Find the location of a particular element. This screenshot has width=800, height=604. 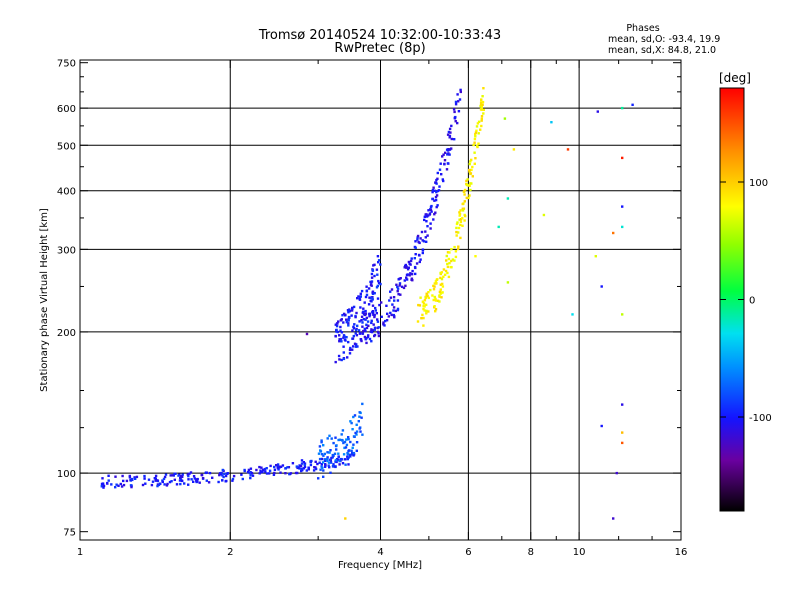

colorbar-tick-label: -100 is located at coordinates (760, 418).